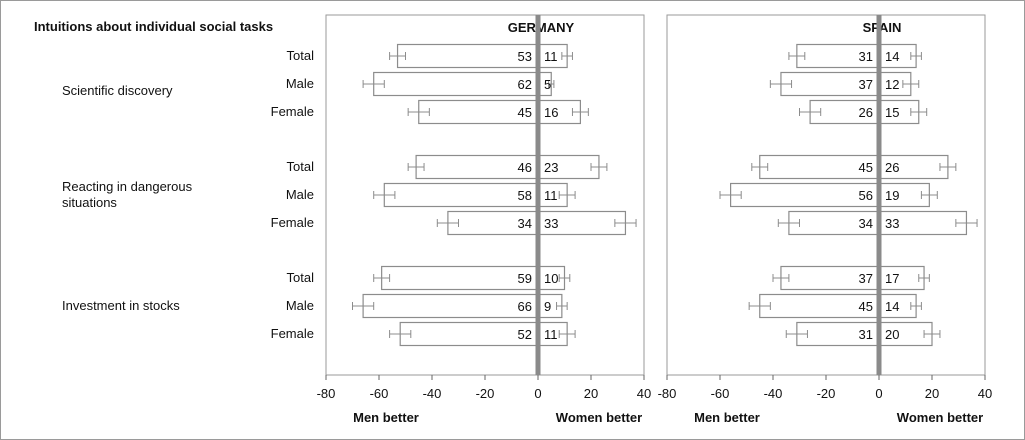 The image size is (1025, 440). What do you see at coordinates (541, 27) in the screenshot?
I see `panel-title: GERMANY` at bounding box center [541, 27].